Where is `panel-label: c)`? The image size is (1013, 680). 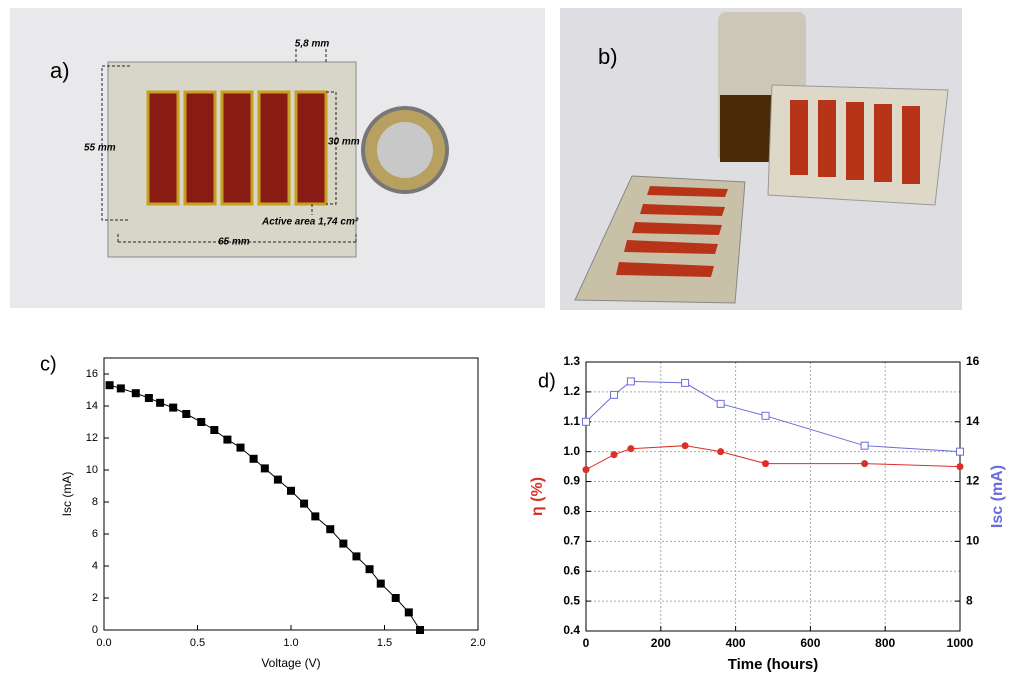 panel-label: c) is located at coordinates (48, 364).